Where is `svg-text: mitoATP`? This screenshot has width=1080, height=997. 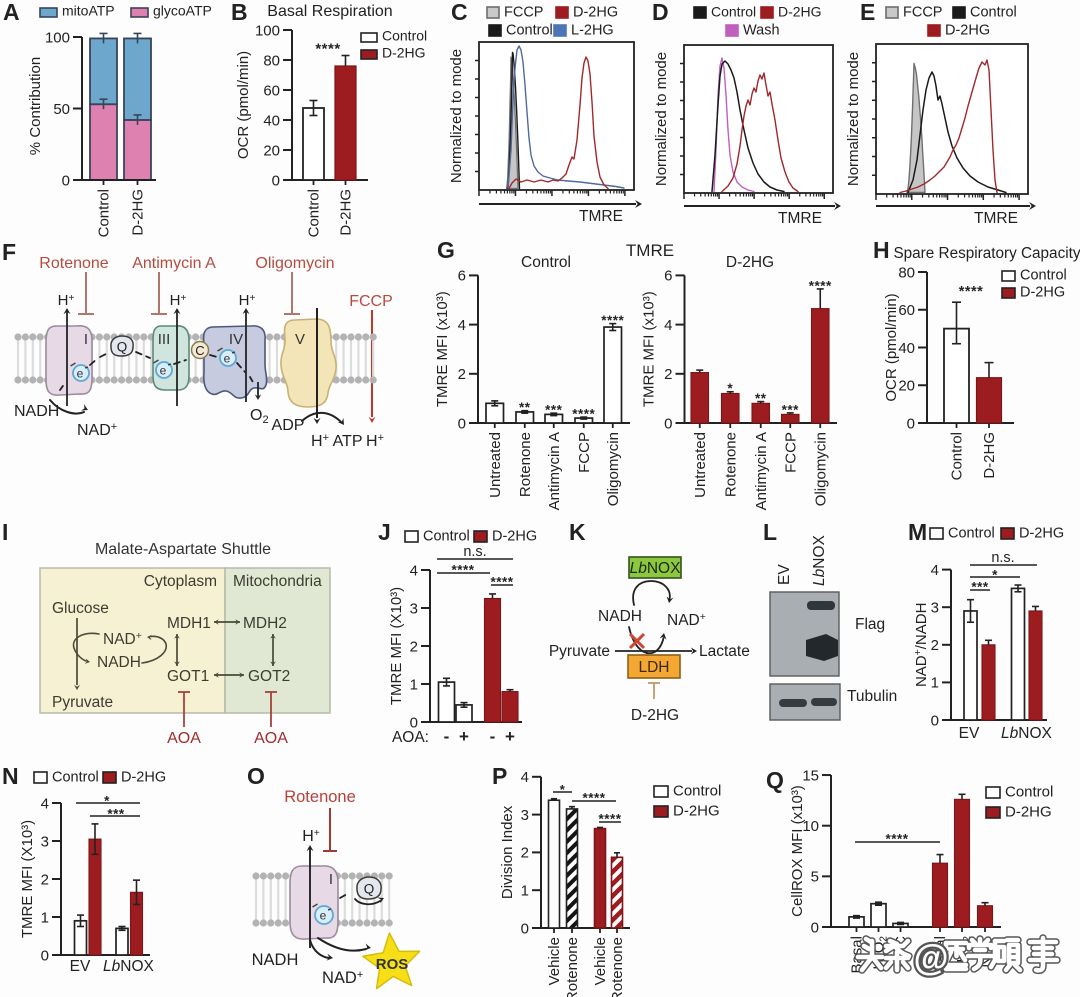 svg-text: mitoATP is located at coordinates (88, 11).